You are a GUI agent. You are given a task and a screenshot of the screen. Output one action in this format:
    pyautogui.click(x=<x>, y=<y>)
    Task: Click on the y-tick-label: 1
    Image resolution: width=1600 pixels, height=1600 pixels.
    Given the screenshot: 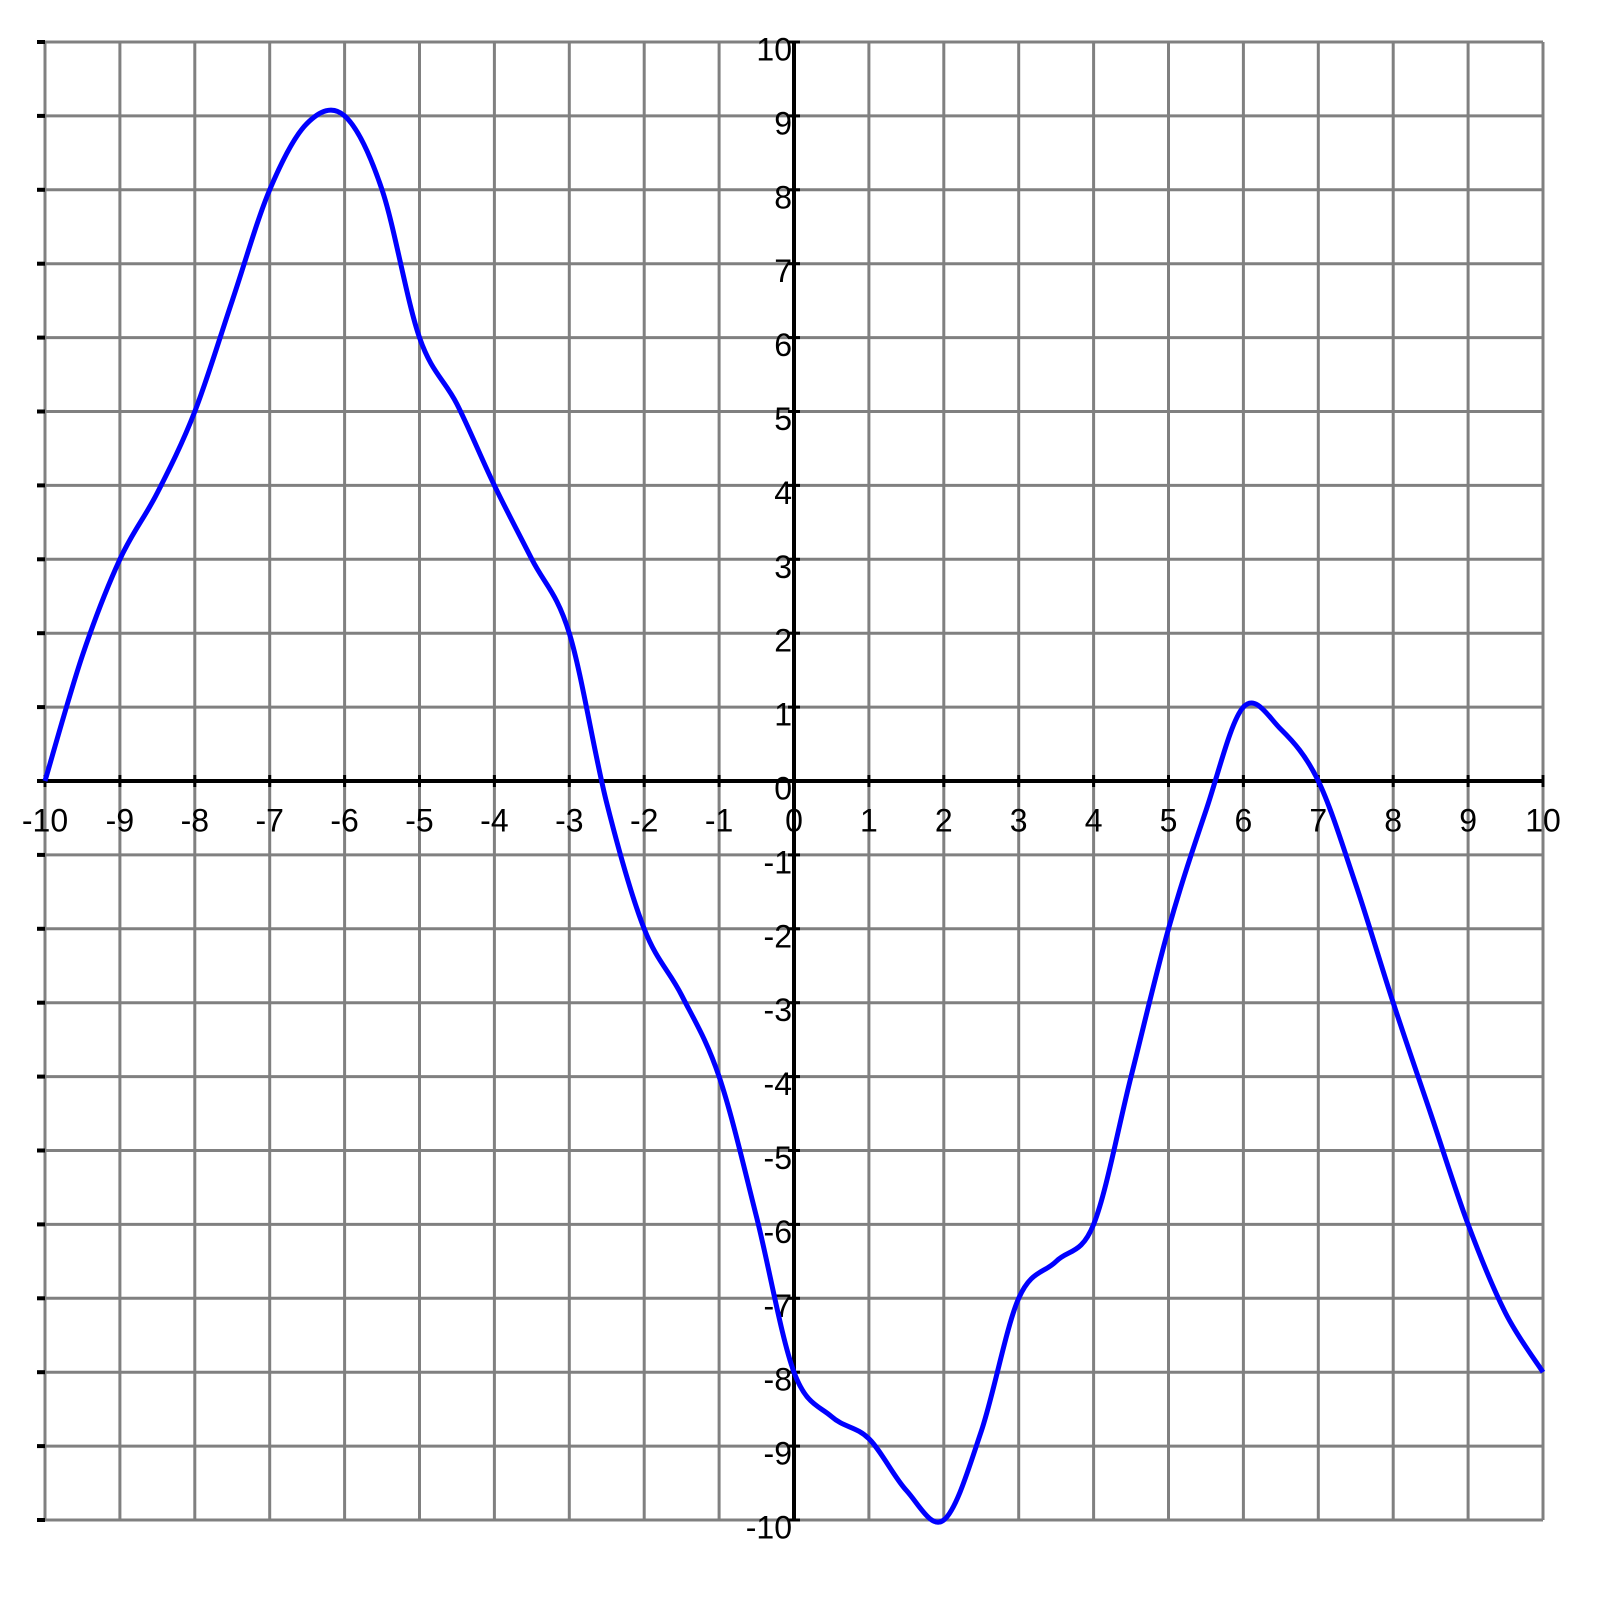 What is the action you would take?
    pyautogui.click(x=783, y=715)
    